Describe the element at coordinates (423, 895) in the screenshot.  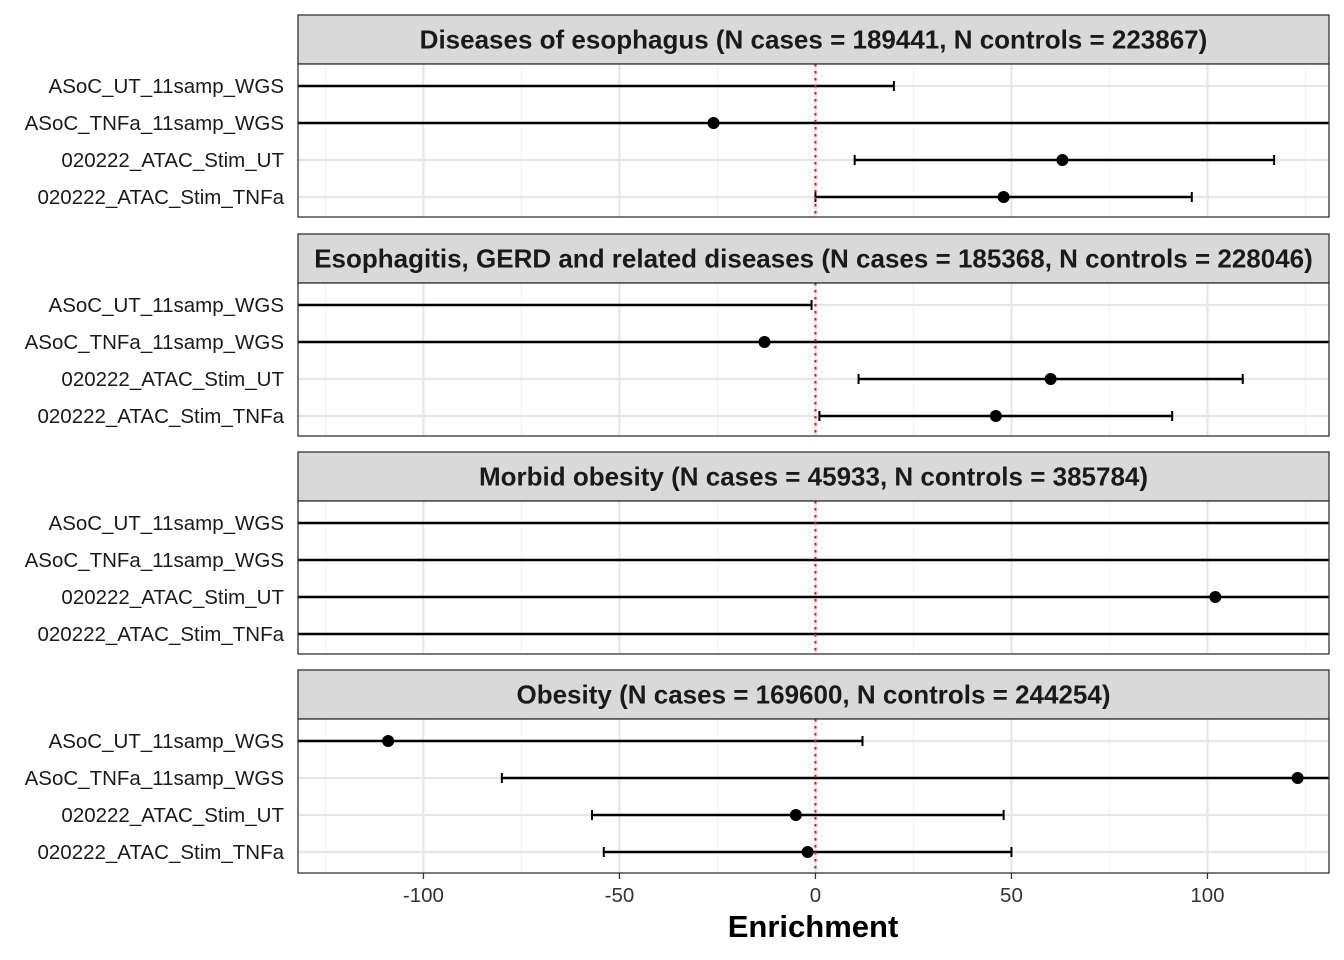
I see `x-tick-label: -100` at that location.